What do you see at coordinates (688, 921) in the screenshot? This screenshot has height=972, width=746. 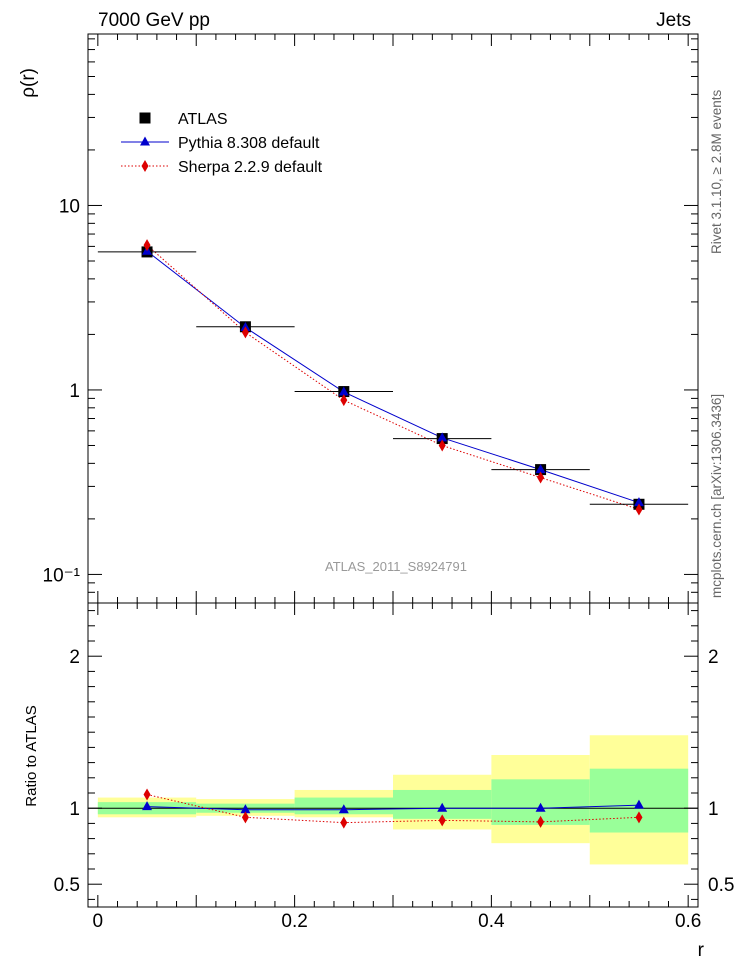 I see `x-tick-label: 0.6` at bounding box center [688, 921].